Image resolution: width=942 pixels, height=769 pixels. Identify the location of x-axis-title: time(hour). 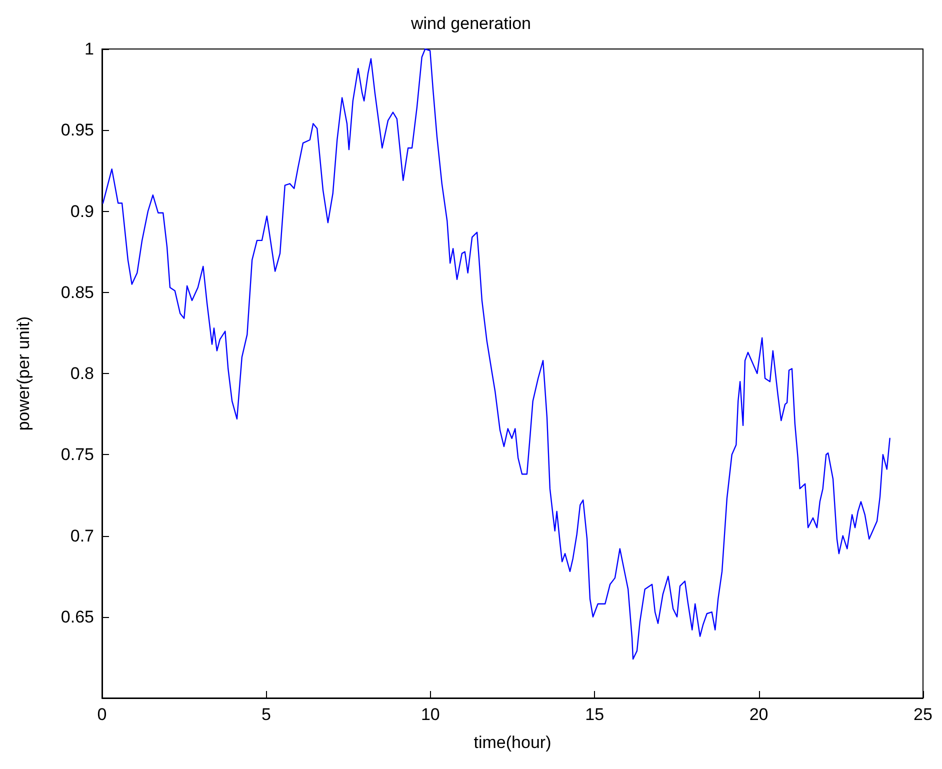
(513, 742).